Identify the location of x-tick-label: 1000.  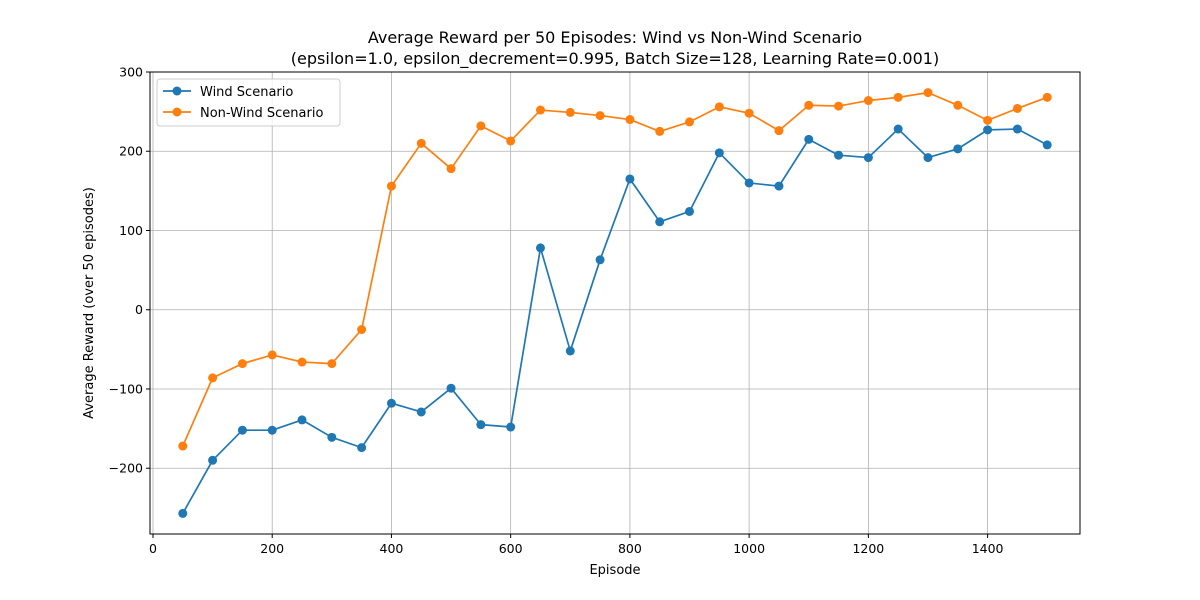
(749, 548).